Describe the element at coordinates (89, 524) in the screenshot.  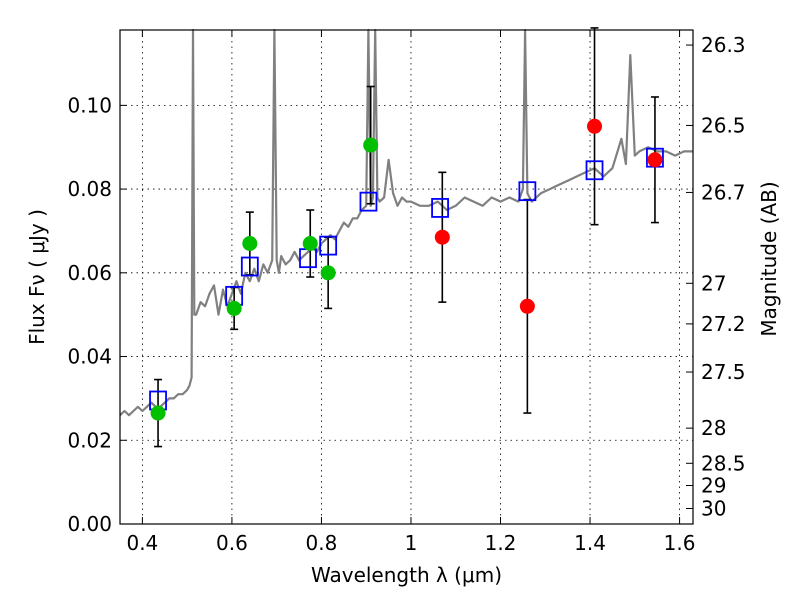
I see `y-tick-label: 0.00` at that location.